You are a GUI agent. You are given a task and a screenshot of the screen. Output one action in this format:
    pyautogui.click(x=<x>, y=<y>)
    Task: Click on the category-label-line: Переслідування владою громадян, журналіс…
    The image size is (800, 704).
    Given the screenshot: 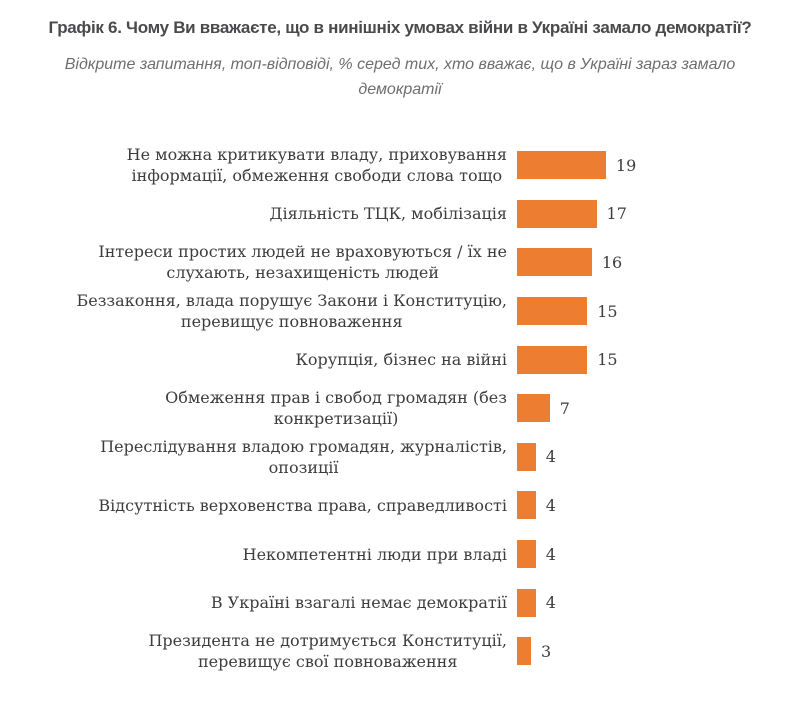 What is the action you would take?
    pyautogui.click(x=303, y=446)
    